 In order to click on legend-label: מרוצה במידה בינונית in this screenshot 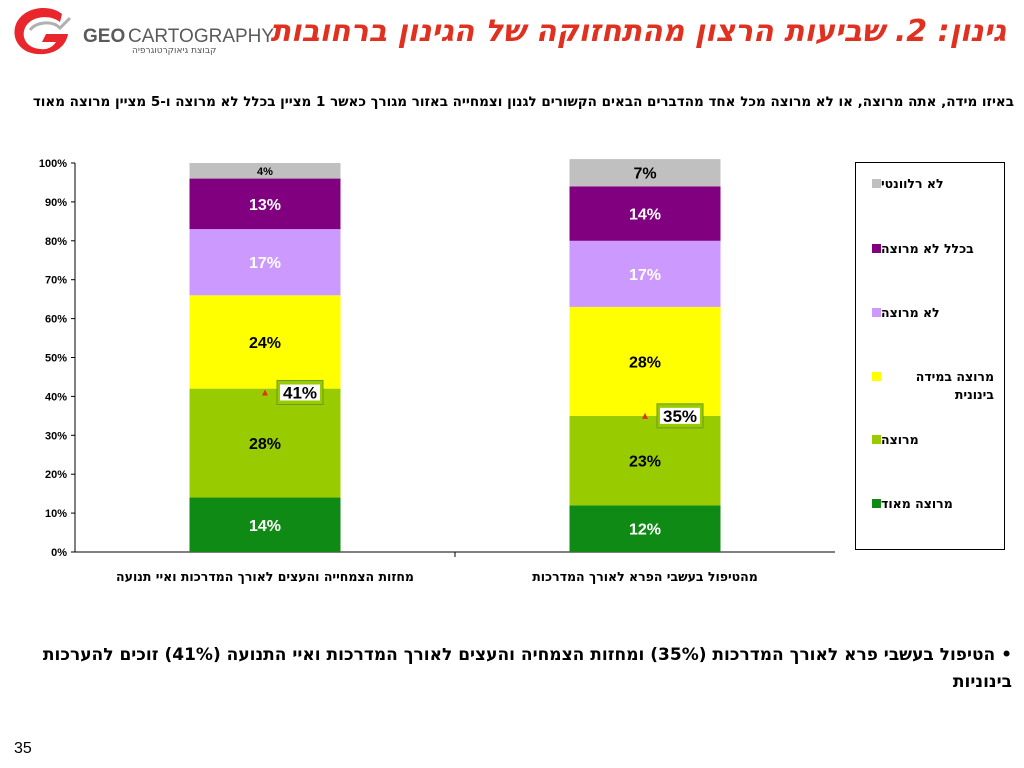, I will do `click(954, 385)`.